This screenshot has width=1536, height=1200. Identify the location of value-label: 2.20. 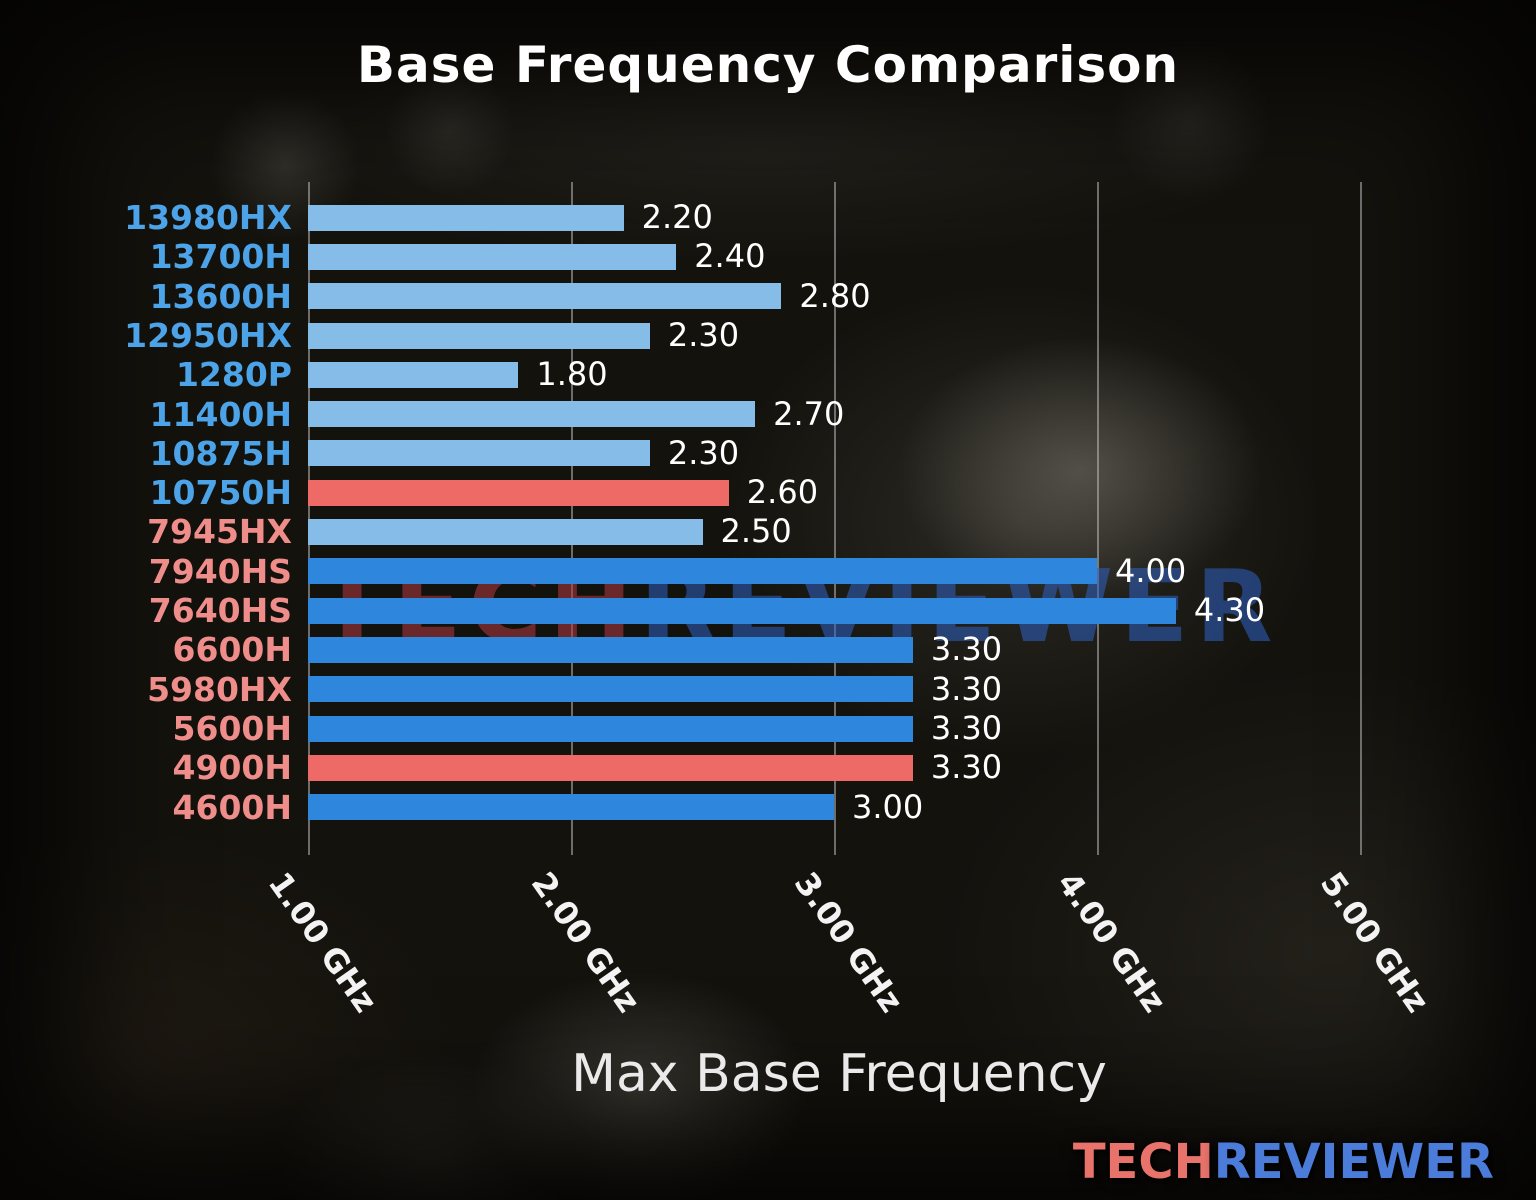
(677, 217).